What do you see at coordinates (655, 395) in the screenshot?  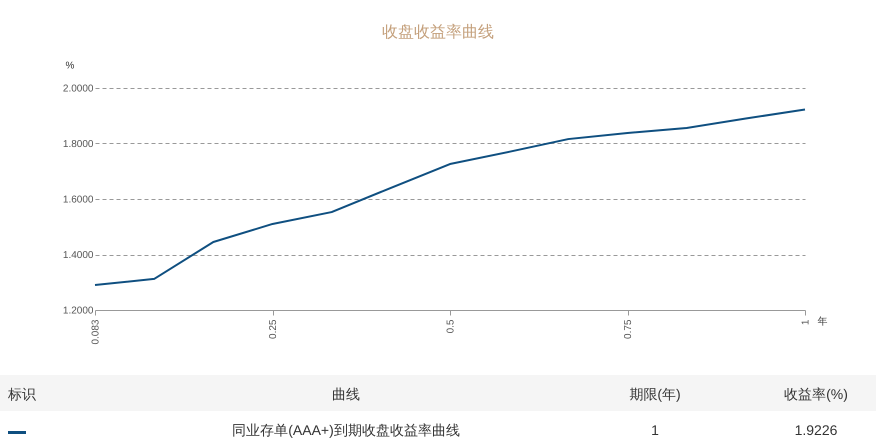 I see `text: 期限(年)` at bounding box center [655, 395].